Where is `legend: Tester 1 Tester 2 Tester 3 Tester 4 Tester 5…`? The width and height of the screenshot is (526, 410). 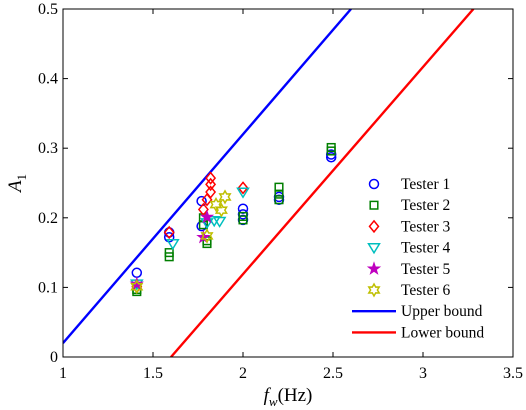 legend: Tester 1 Tester 2 Tester 3 Tester 4 Tester 5… is located at coordinates (426, 260).